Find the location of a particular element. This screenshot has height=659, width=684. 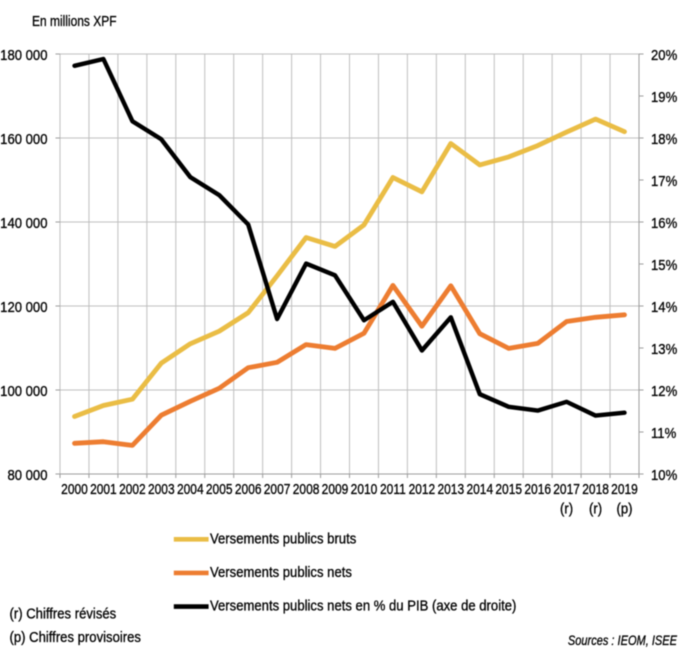

svg-text: 2006 is located at coordinates (248, 489).